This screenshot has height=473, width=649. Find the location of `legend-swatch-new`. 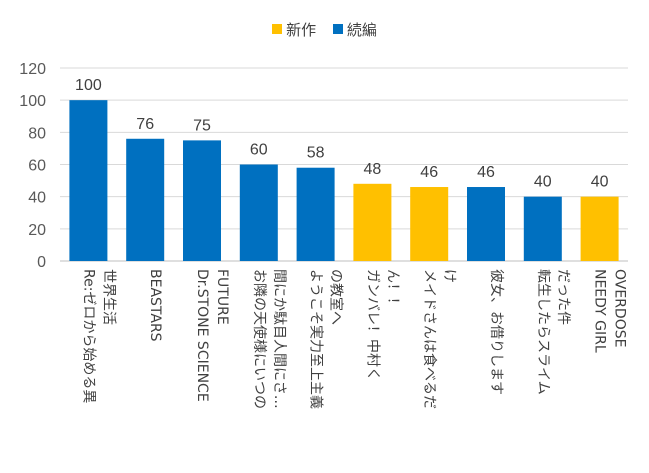

legend-swatch-new is located at coordinates (277, 29).